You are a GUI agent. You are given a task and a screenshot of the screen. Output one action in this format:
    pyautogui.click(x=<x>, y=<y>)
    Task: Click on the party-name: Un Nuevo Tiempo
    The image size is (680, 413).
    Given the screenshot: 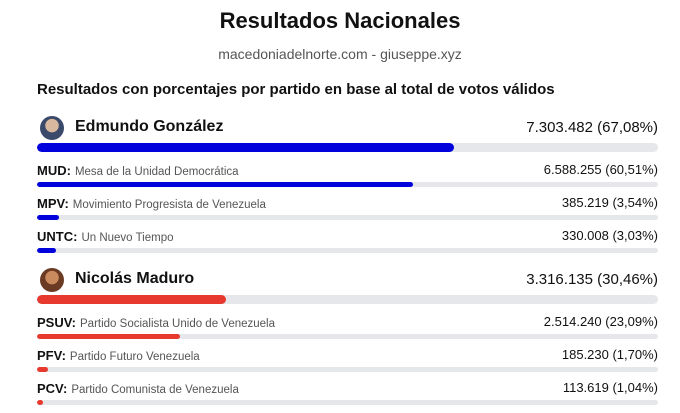 What is the action you would take?
    pyautogui.click(x=127, y=238)
    